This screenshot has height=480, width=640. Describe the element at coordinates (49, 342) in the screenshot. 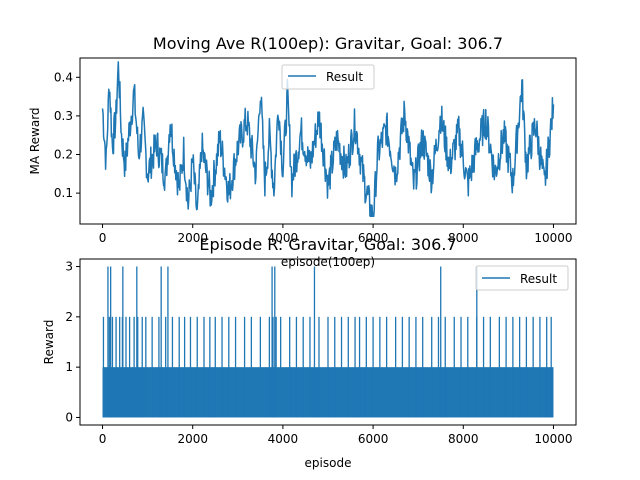

I see `y-axis-label: Reward` at that location.